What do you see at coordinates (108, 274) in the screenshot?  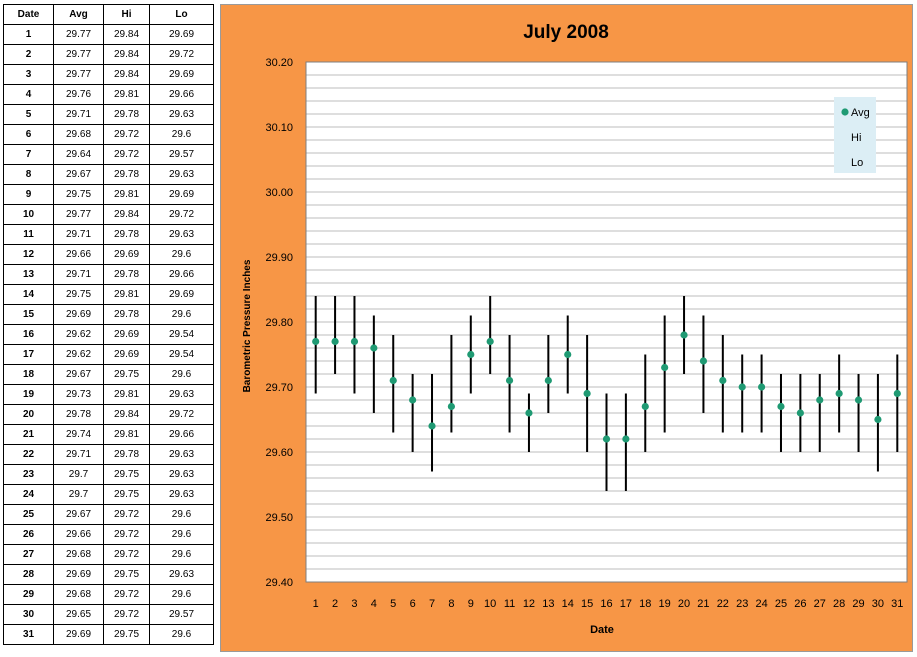 I see `table-row: 13 29.71 29.78 29.66` at bounding box center [108, 274].